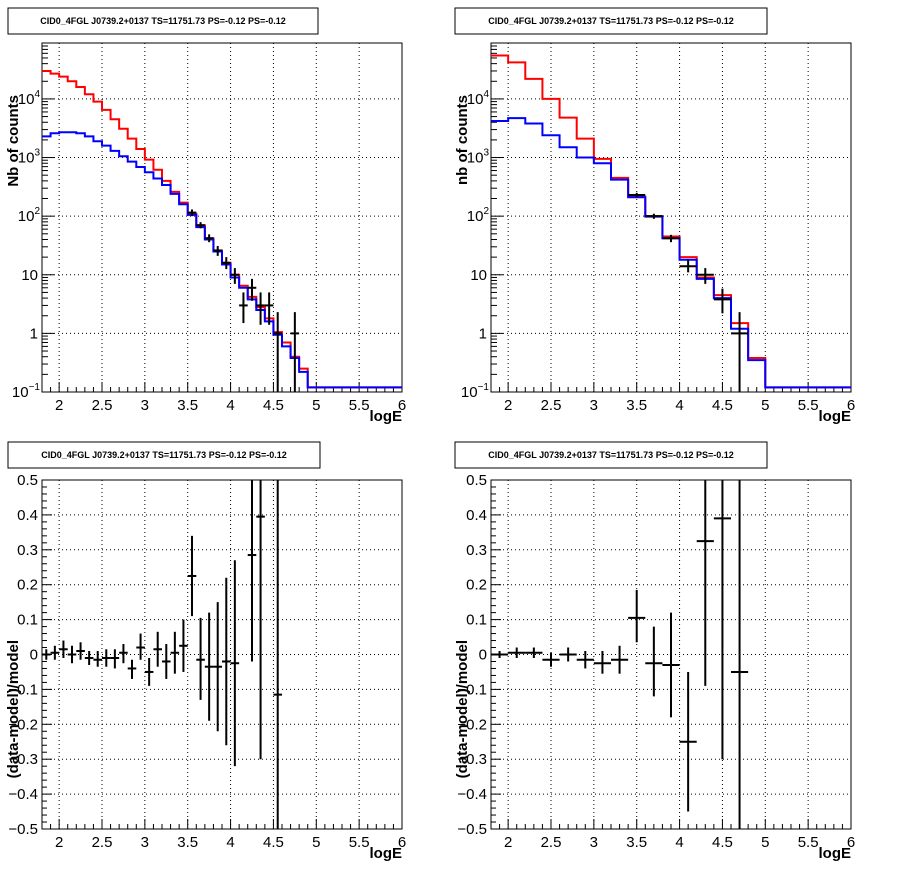 Image resolution: width=898 pixels, height=875 pixels. I want to click on x-tick-label: 5.5, so click(808, 405).